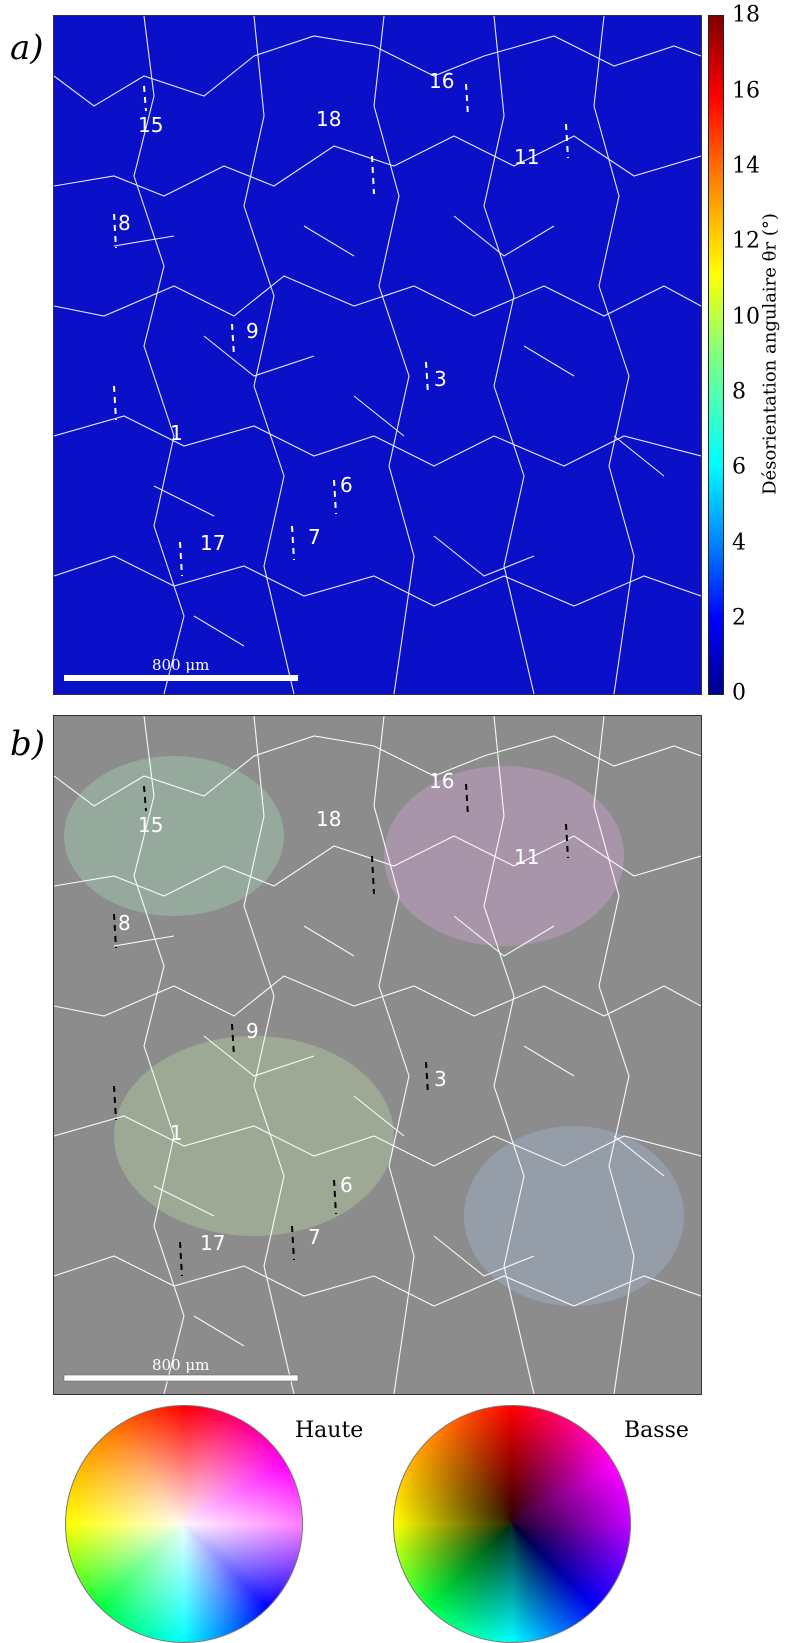 The width and height of the screenshot is (792, 1643). Describe the element at coordinates (746, 241) in the screenshot. I see `colorbar-tick: 12` at that location.